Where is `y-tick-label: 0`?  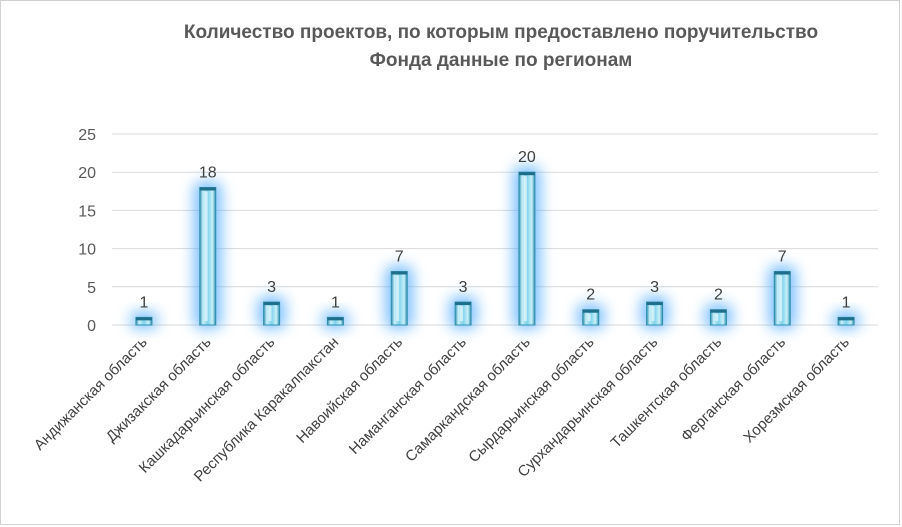
y-tick-label: 0 is located at coordinates (91, 326).